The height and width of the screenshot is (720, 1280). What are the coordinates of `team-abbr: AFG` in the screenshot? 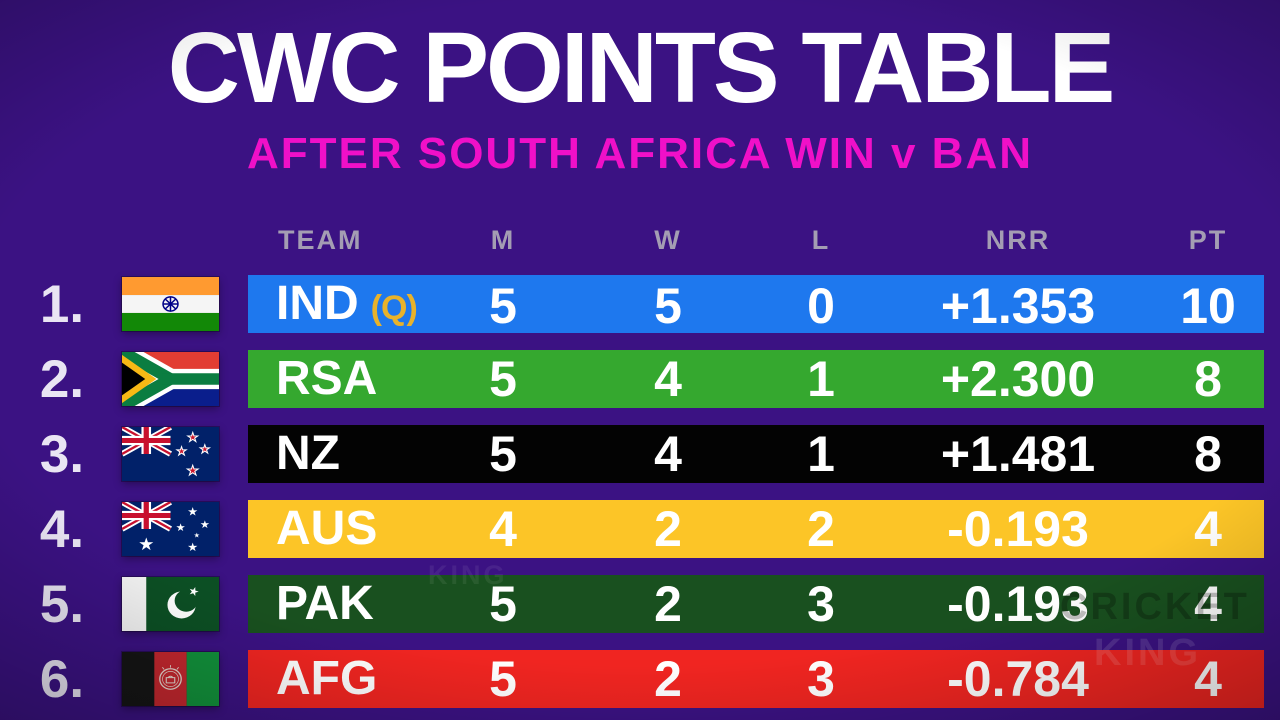 It's located at (327, 678).